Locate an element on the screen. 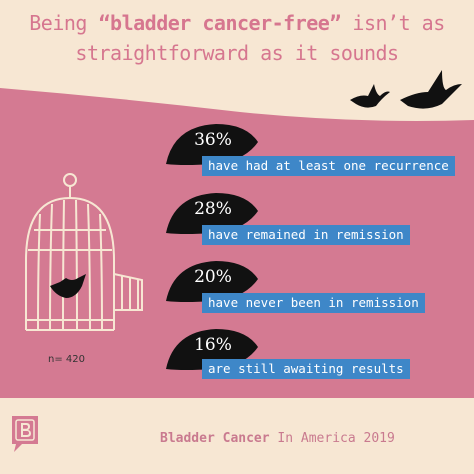  sample-size: n= 420 is located at coordinates (66, 359).